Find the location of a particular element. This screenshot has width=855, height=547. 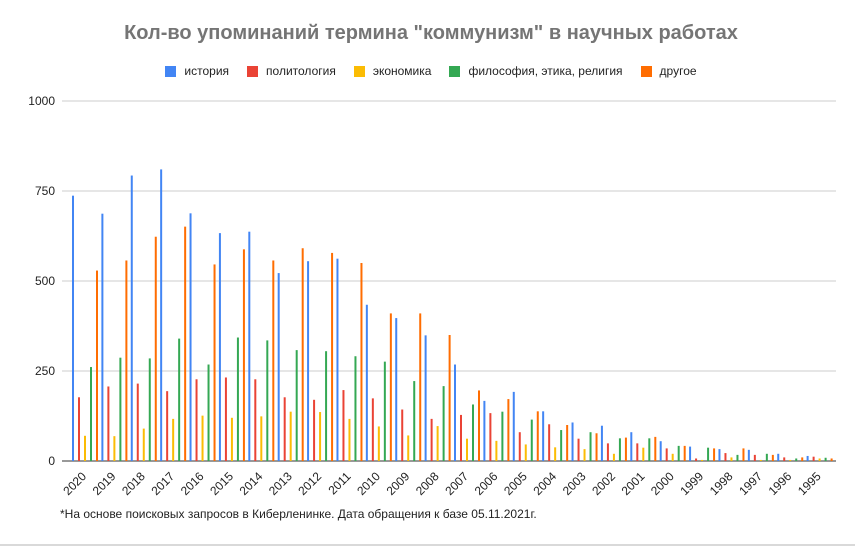

y-tick-label: 250 is located at coordinates (45, 371).